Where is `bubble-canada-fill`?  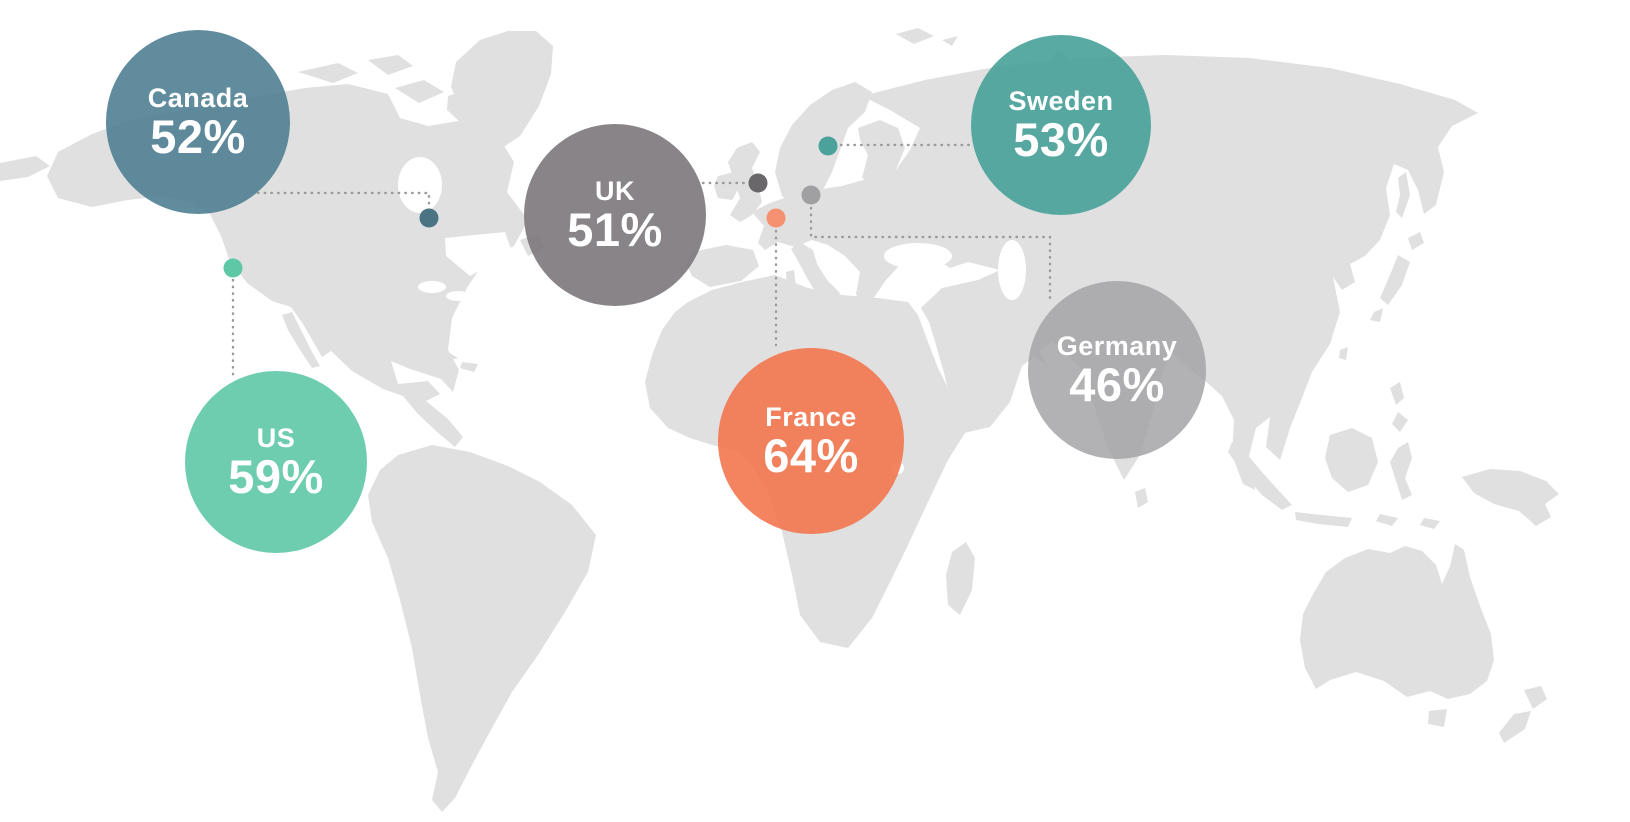 bubble-canada-fill is located at coordinates (198, 122).